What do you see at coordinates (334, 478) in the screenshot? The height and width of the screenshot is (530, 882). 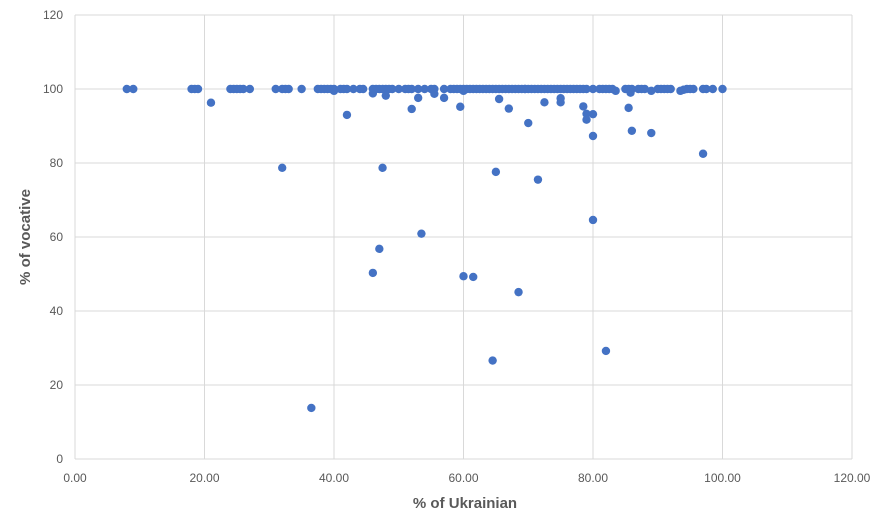 I see `x-tick-label: 40.00` at bounding box center [334, 478].